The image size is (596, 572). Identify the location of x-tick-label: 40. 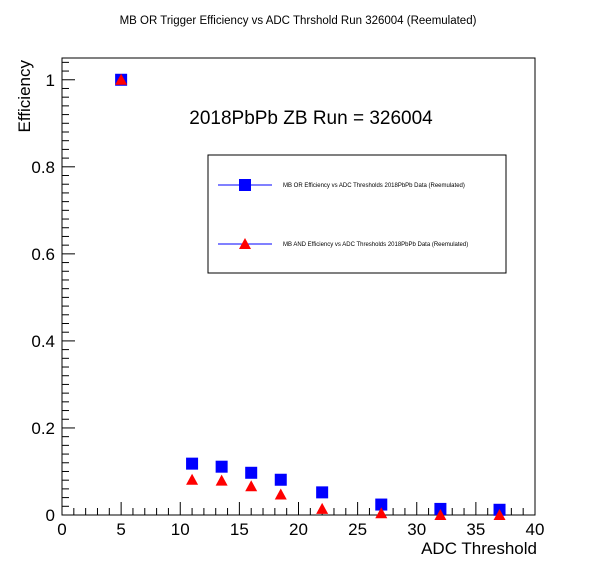
(535, 529).